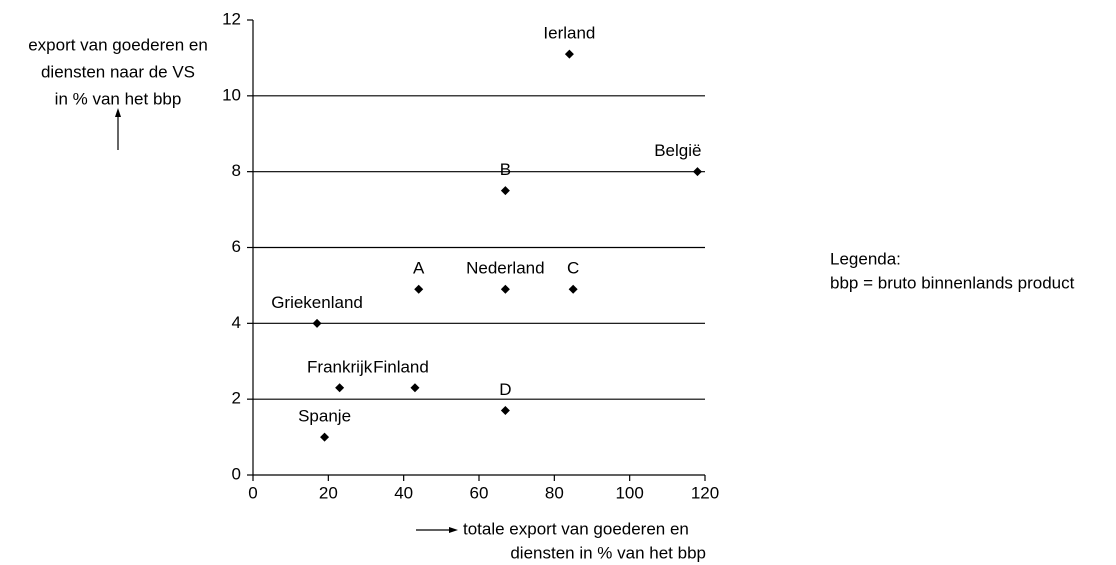  Describe the element at coordinates (236, 170) in the screenshot. I see `y-tick-label: 8` at that location.